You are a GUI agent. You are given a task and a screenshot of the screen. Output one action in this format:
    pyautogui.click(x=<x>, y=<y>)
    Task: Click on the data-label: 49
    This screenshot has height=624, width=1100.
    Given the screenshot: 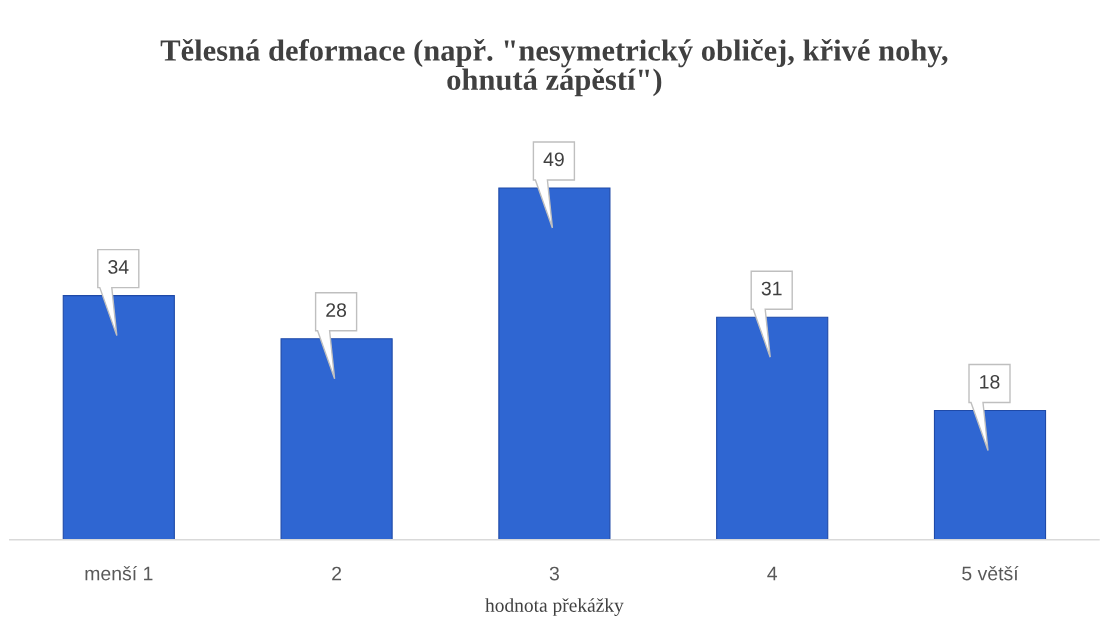 What is the action you would take?
    pyautogui.click(x=553, y=159)
    